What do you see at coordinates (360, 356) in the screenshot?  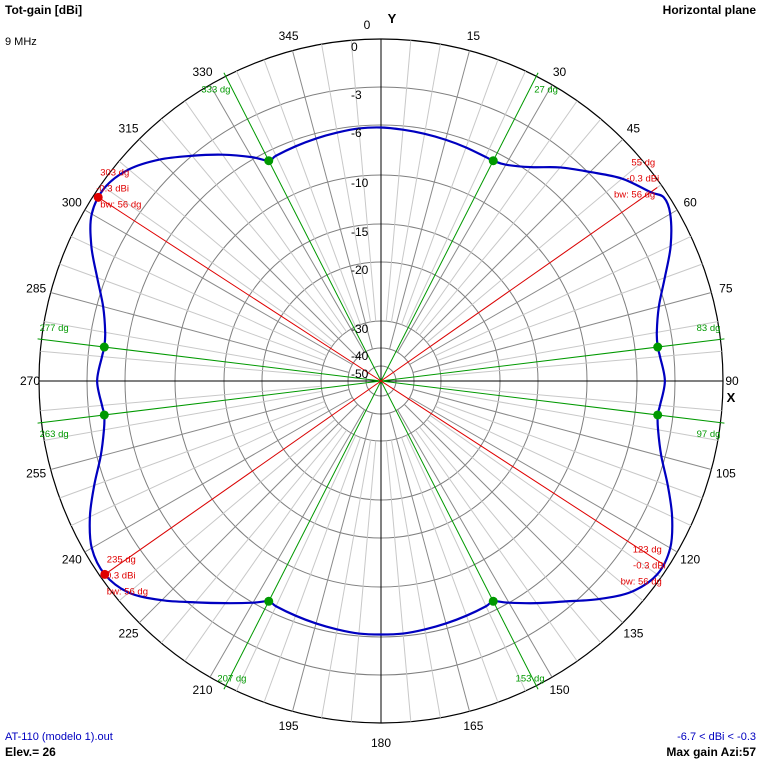 I see `radial-tick-label: -40` at bounding box center [360, 356].